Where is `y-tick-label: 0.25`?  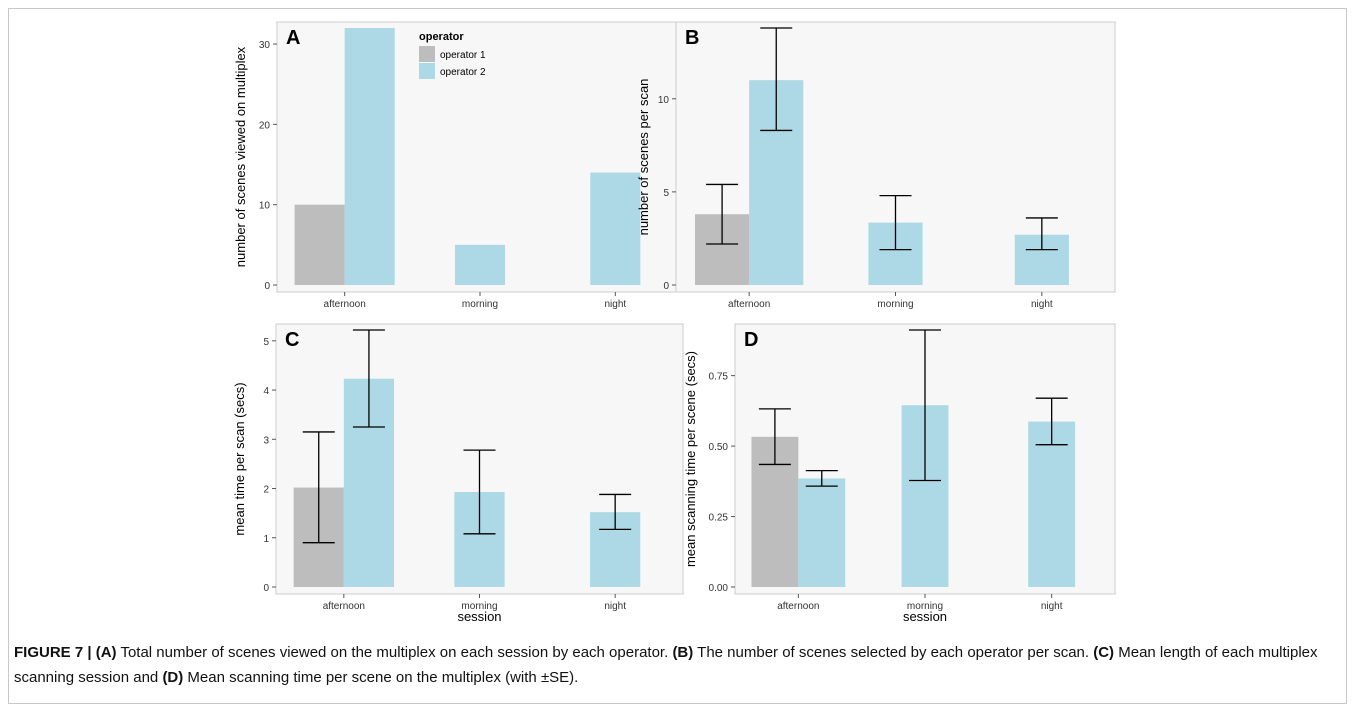
y-tick-label: 0.25 is located at coordinates (719, 518).